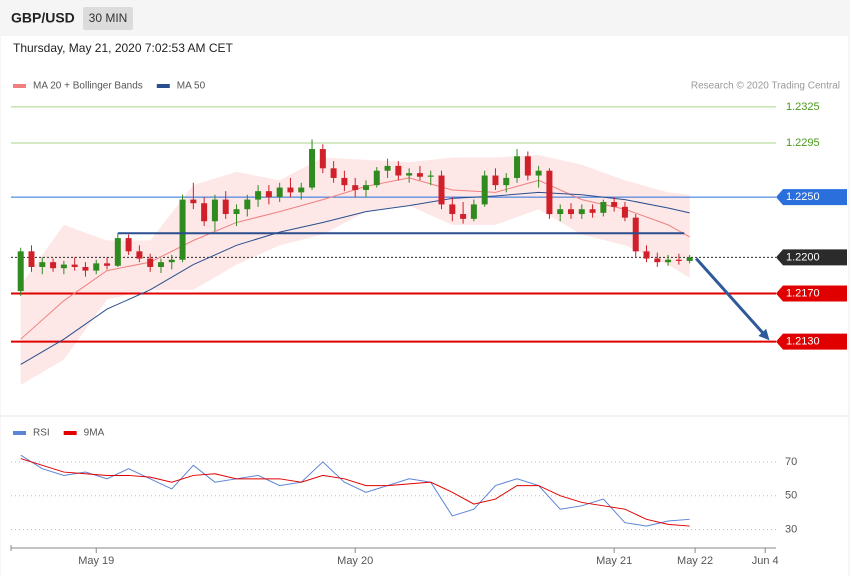 This screenshot has height=576, width=850. What do you see at coordinates (355, 561) in the screenshot?
I see `x-tick-label: May 20` at bounding box center [355, 561].